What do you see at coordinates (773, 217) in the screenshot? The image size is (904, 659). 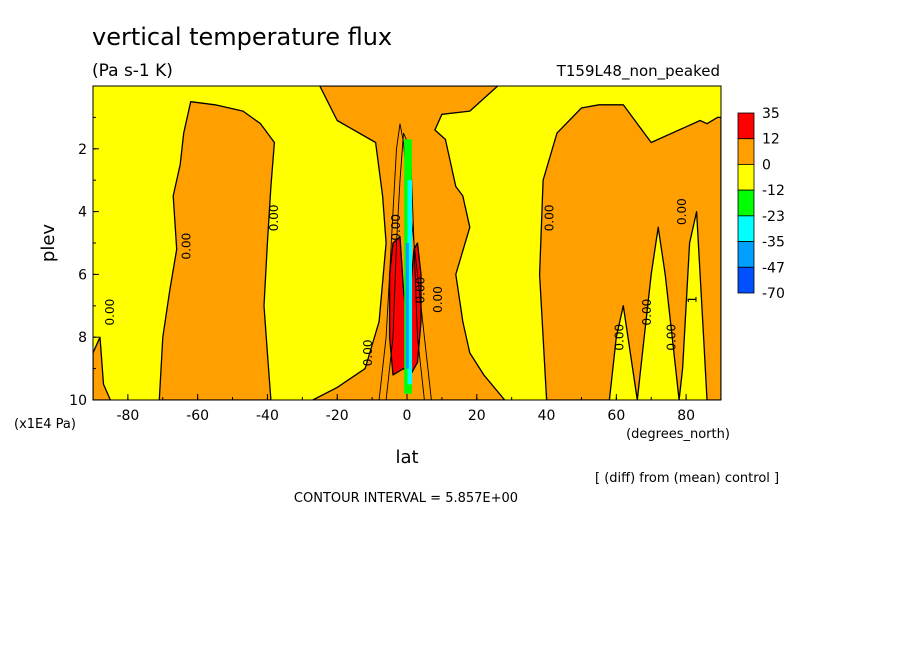 I see `colorbar-label: -23` at bounding box center [773, 217].